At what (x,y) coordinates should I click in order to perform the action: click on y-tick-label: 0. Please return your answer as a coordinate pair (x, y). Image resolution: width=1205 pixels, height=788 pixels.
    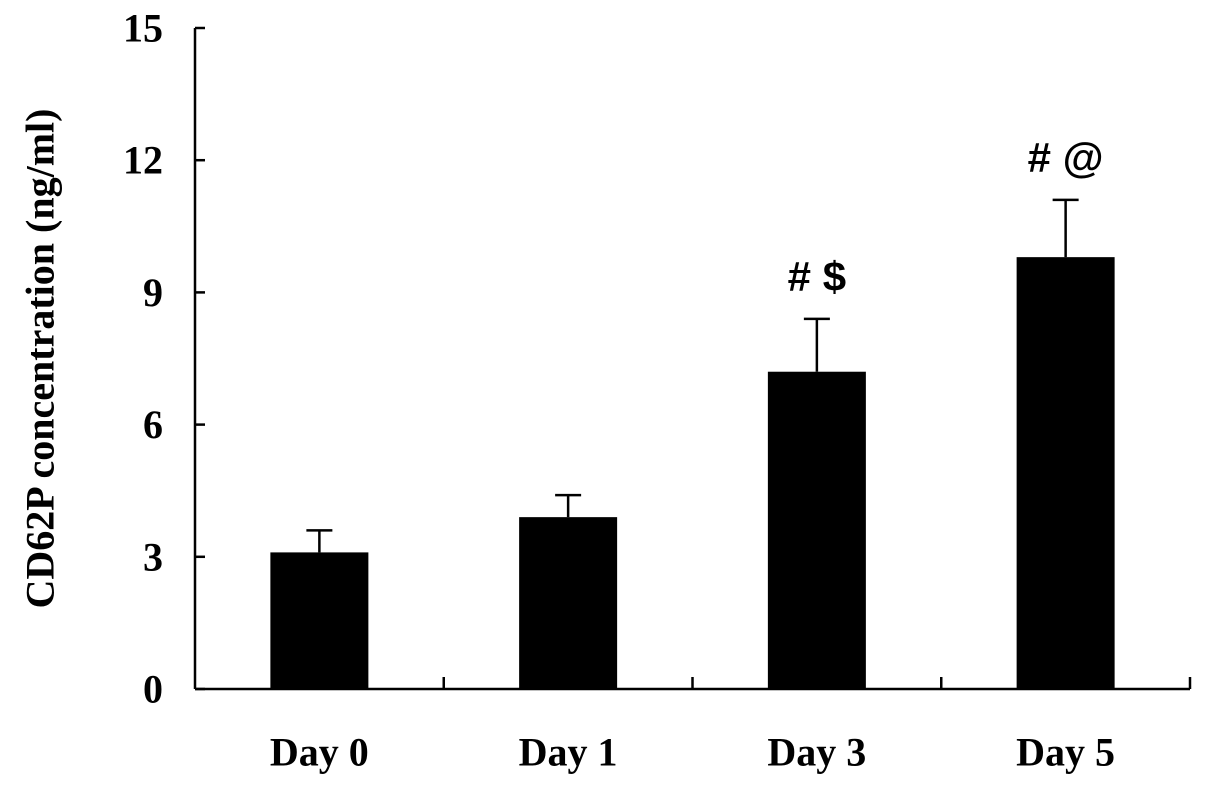
    Looking at the image, I should click on (153, 689).